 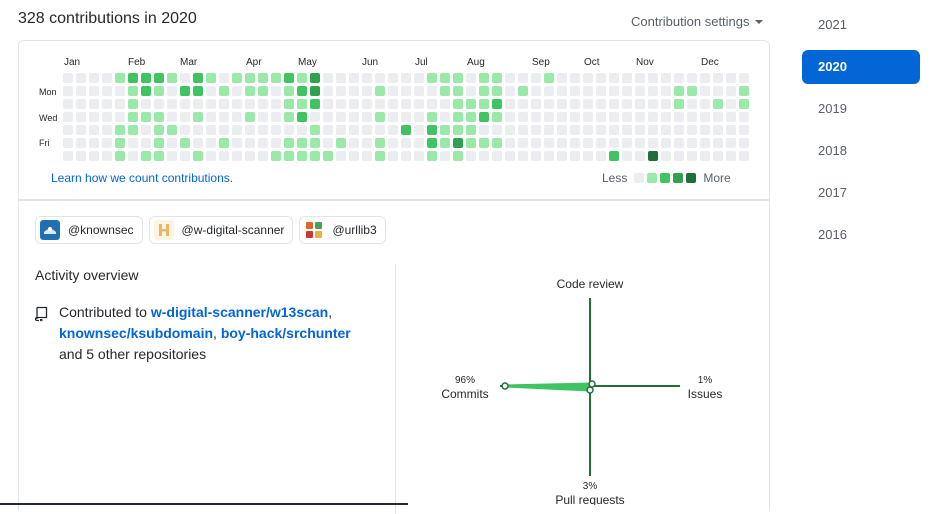 I want to click on learn-contributions-link: Learn how we count contributions., so click(x=142, y=178).